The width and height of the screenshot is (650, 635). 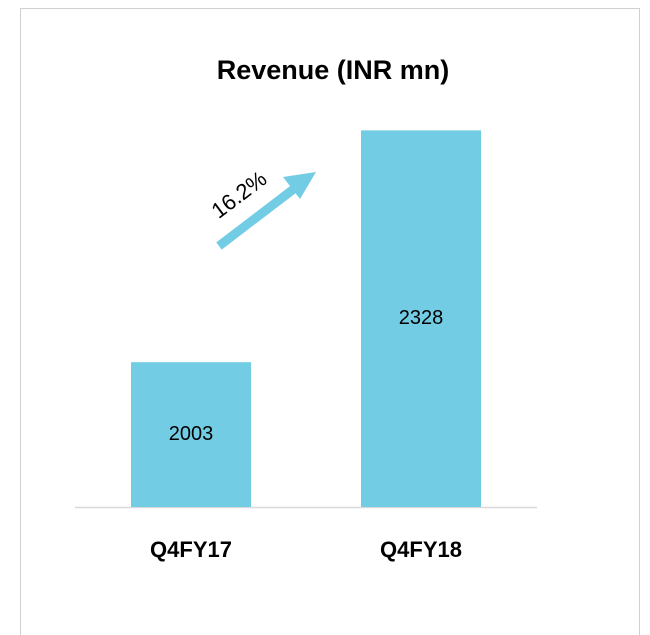 What do you see at coordinates (421, 549) in the screenshot?
I see `x-tick-label: Q4FY18` at bounding box center [421, 549].